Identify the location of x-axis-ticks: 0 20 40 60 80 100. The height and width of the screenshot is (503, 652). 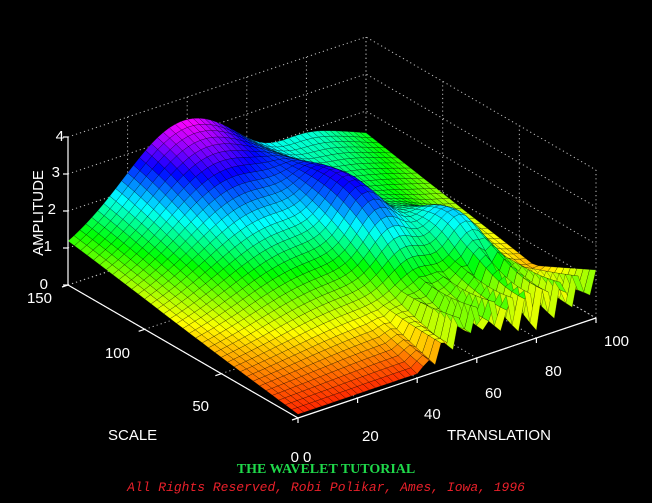
(466, 399).